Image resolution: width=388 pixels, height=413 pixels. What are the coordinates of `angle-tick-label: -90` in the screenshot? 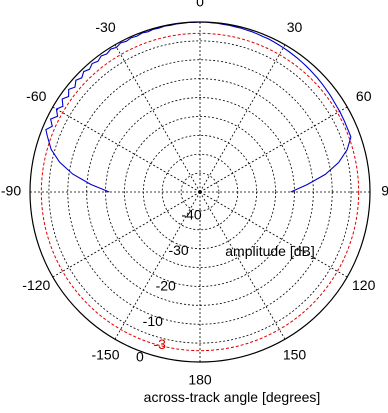 It's located at (11, 191).